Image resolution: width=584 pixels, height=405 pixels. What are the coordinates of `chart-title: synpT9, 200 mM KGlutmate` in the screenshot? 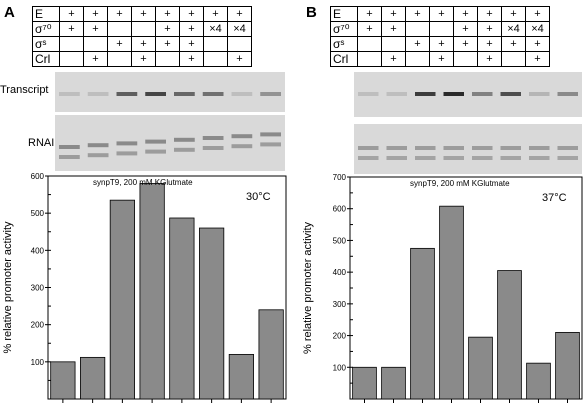 It's located at (143, 182).